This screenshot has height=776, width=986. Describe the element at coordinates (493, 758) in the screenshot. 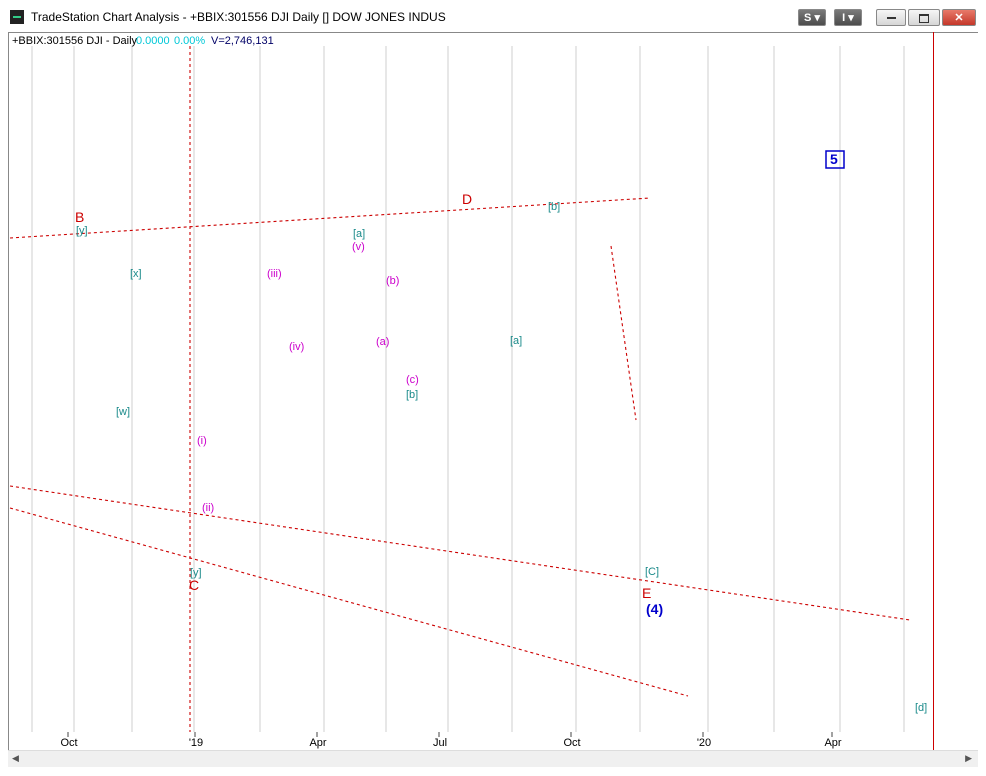

I see `horizontal-scrollbar: ◀ ▶` at that location.